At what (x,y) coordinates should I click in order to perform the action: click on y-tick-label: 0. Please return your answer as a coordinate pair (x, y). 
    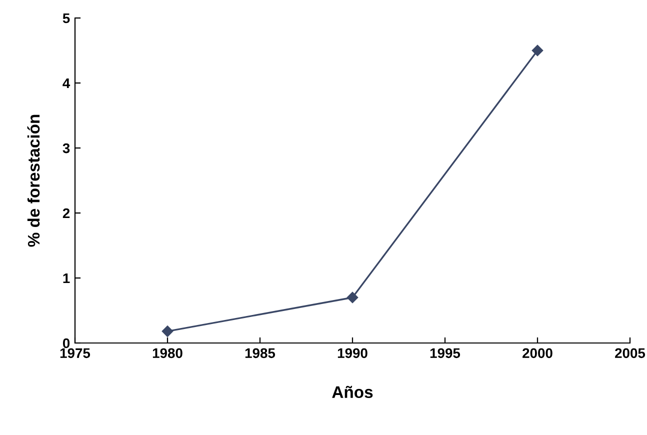
    Looking at the image, I should click on (66, 343).